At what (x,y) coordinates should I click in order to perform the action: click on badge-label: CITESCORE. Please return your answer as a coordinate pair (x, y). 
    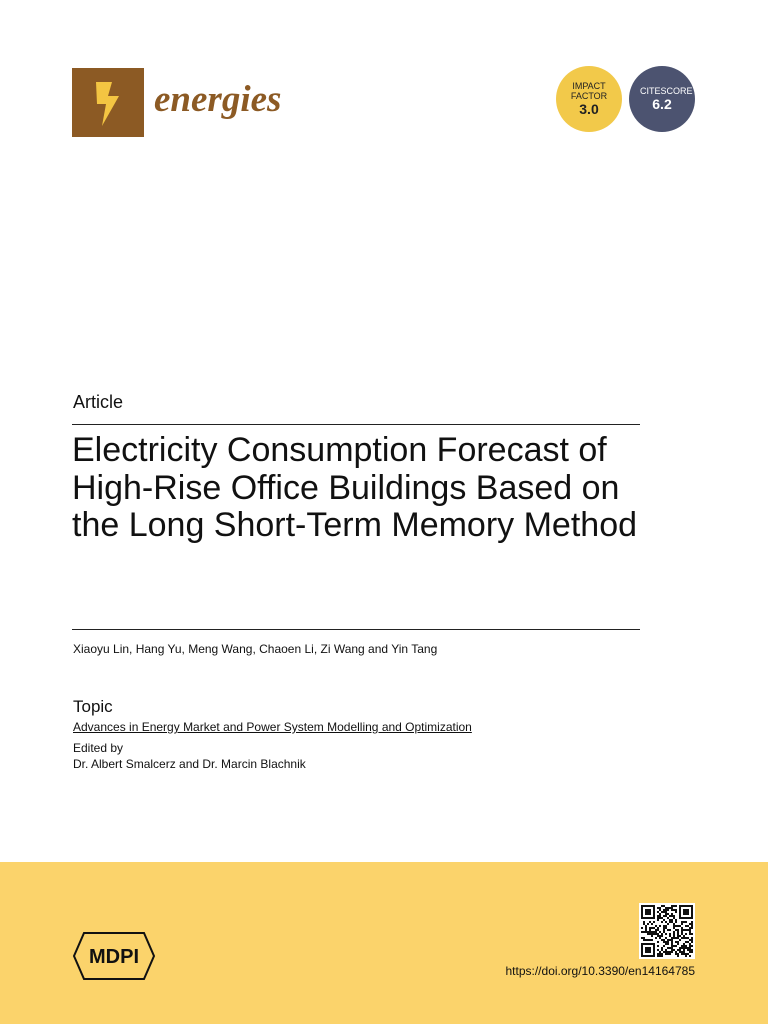
    Looking at the image, I should click on (666, 91).